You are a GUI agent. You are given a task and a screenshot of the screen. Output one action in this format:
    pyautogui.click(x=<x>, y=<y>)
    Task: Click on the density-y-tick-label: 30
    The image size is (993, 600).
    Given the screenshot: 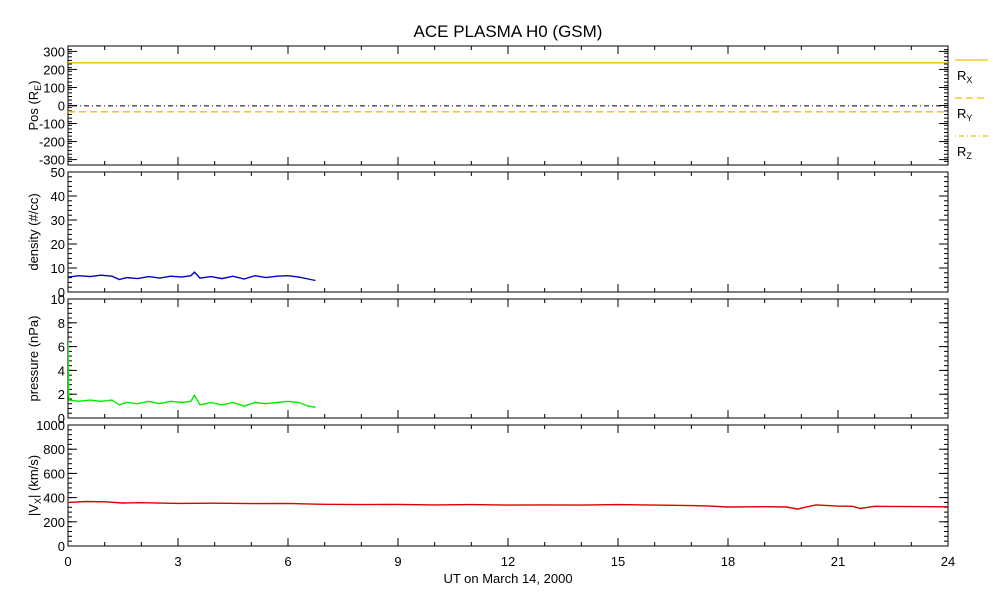 What is the action you would take?
    pyautogui.click(x=58, y=220)
    